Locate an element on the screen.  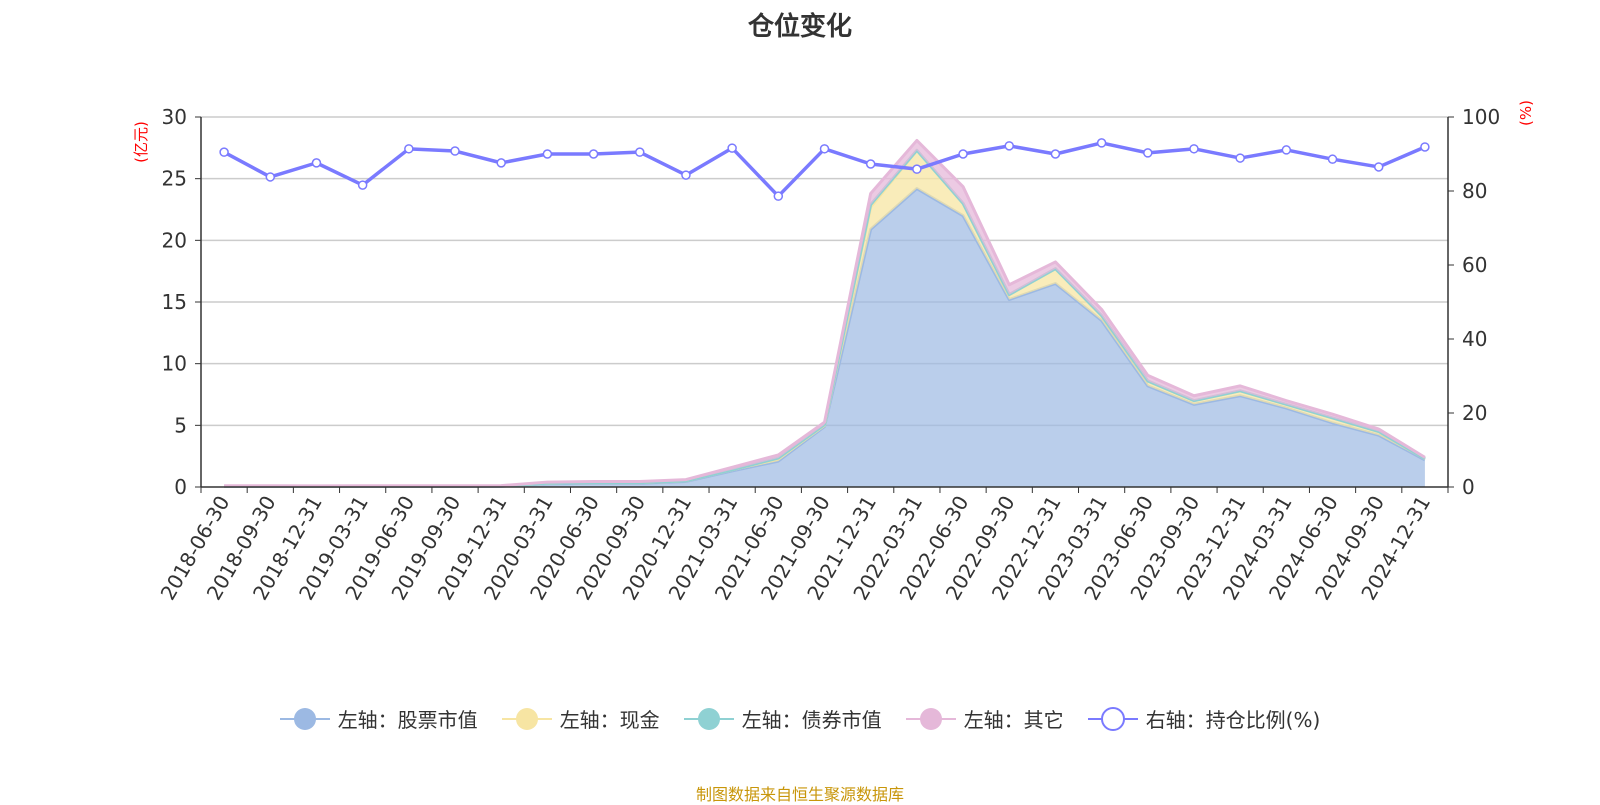
legend-item: 右轴：持仓比例(%) is located at coordinates (1204, 718).